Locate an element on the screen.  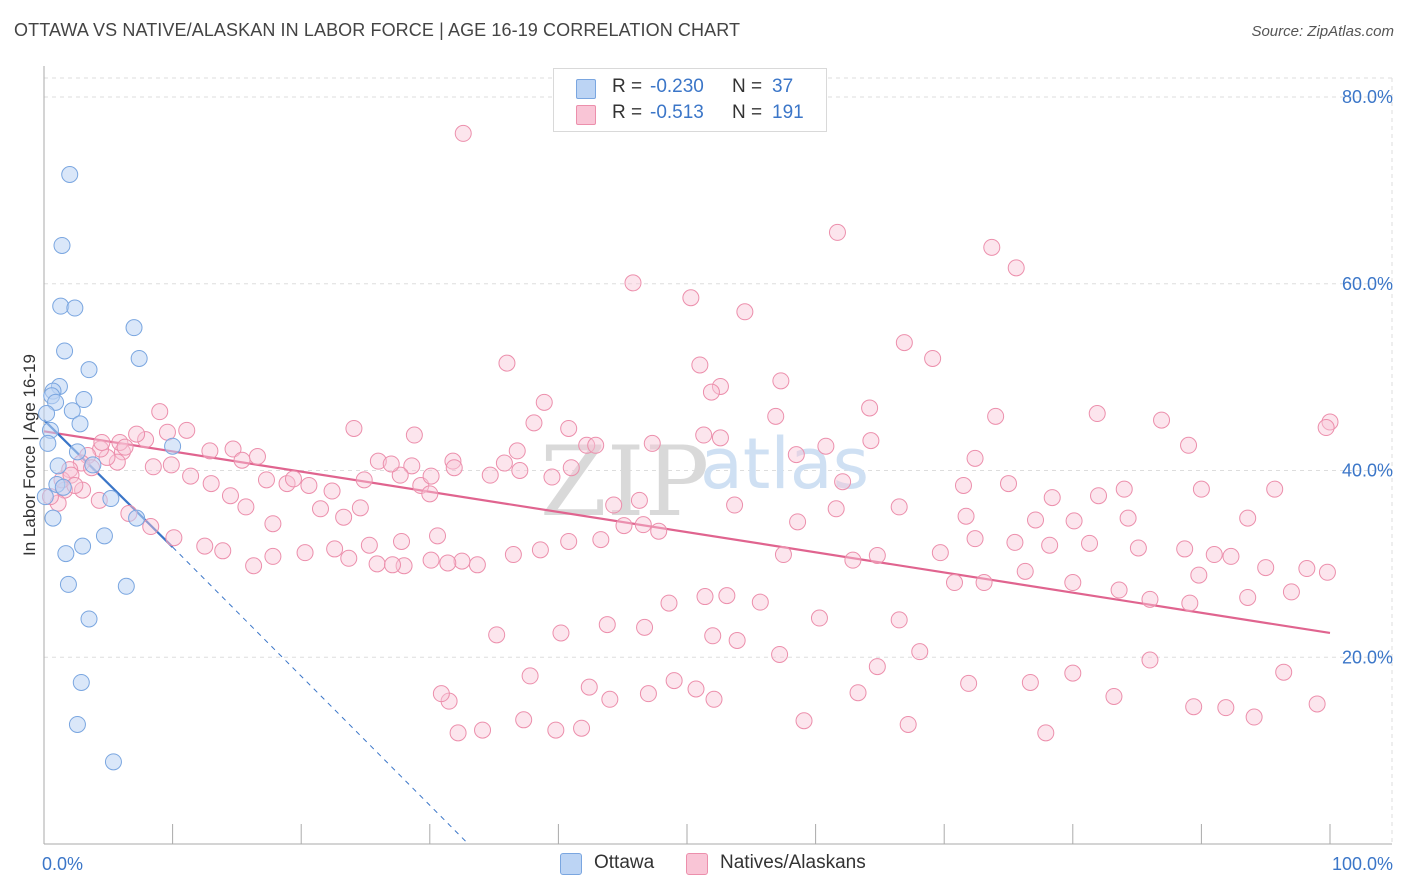
x-tick-label-max: 100.0% is located at coordinates (1362, 864).